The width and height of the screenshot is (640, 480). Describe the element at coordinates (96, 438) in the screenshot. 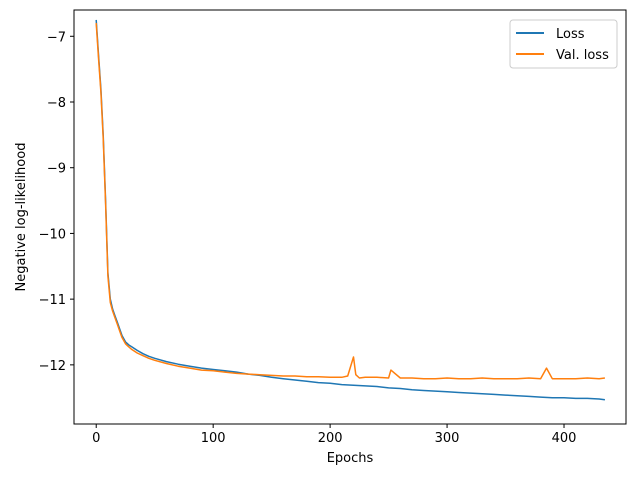

I see `x-tick-label: 0` at that location.